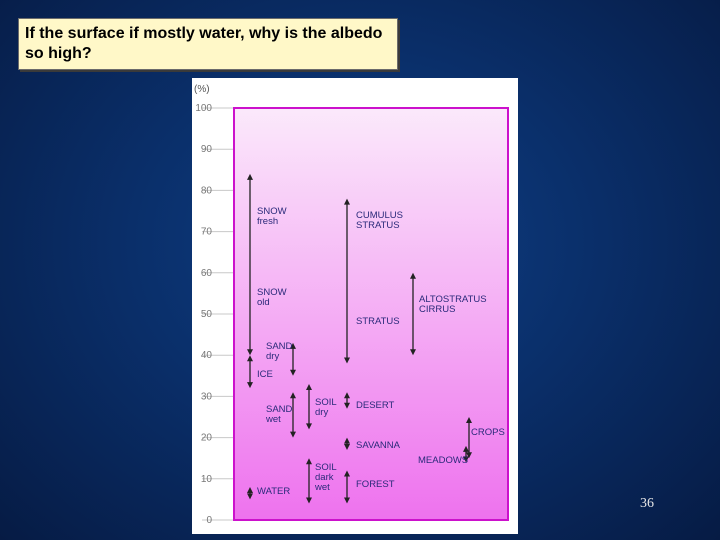  Describe the element at coordinates (202, 89) in the screenshot. I see `y-unit-label: (%)` at that location.